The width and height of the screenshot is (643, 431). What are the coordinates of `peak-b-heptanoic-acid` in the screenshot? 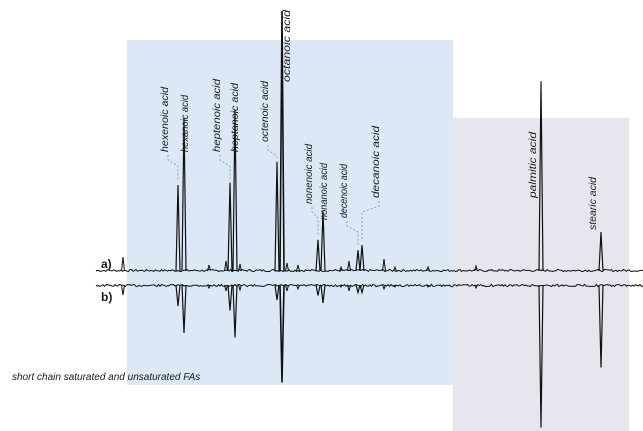 It's located at (235, 311).